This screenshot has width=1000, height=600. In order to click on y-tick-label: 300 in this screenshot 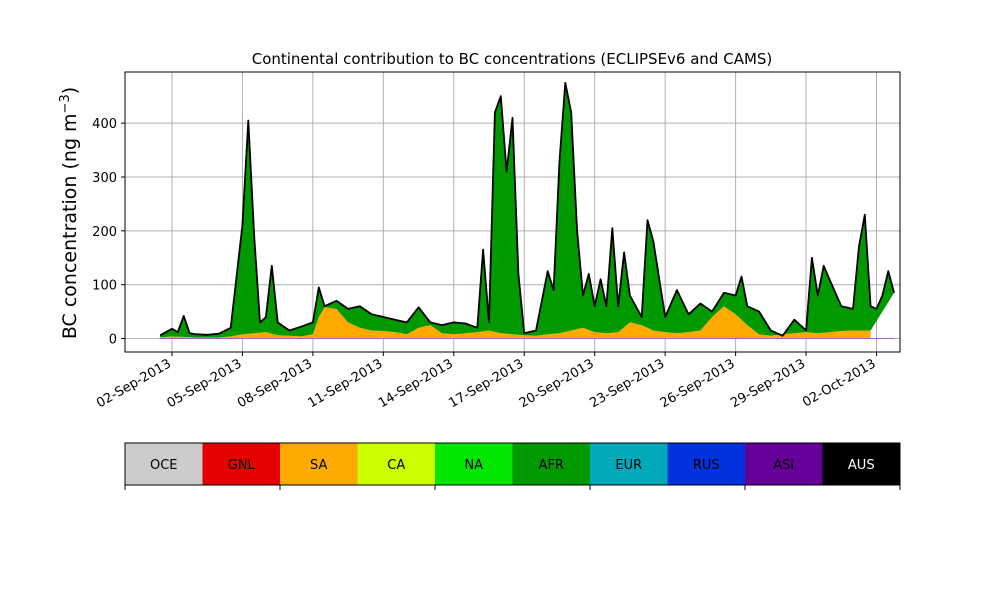, I will do `click(104, 178)`.